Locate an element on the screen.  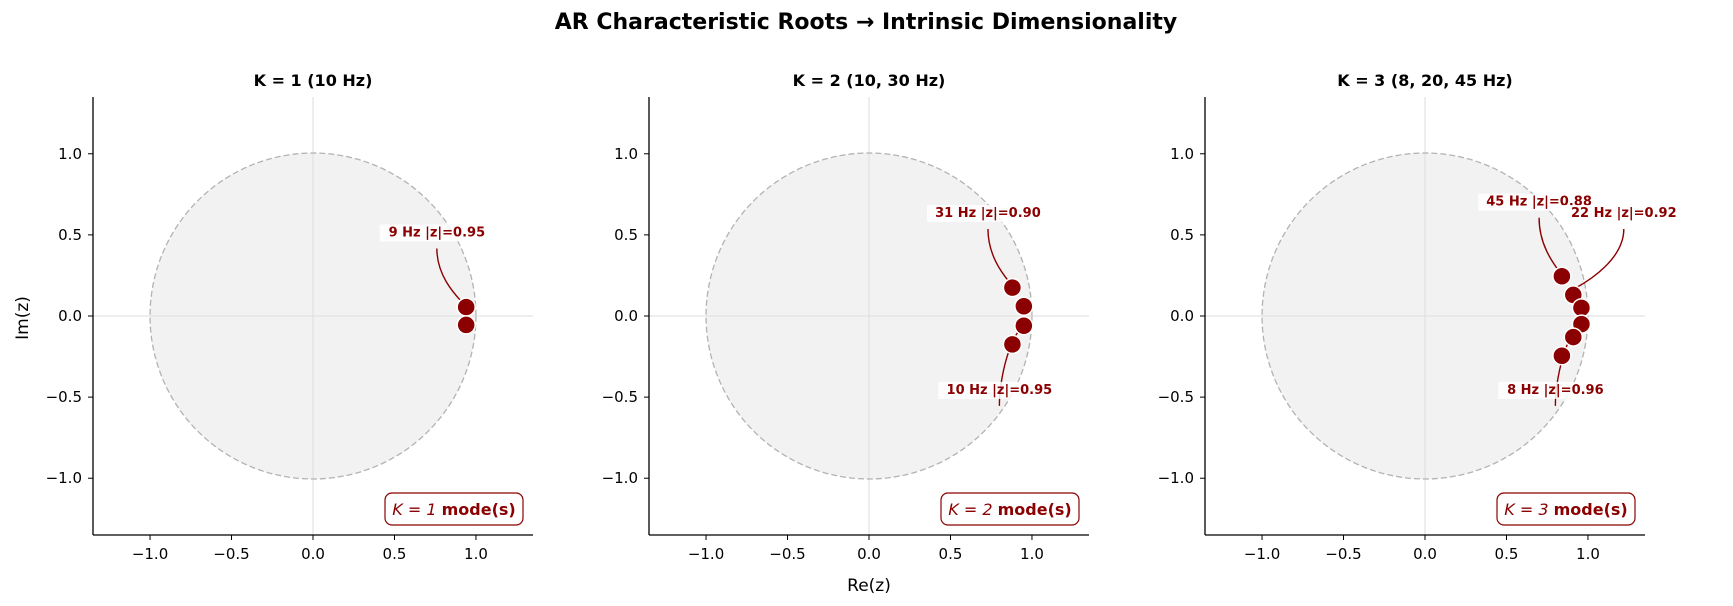
mode-count-label: K = 2 mode(s) is located at coordinates (1009, 509).